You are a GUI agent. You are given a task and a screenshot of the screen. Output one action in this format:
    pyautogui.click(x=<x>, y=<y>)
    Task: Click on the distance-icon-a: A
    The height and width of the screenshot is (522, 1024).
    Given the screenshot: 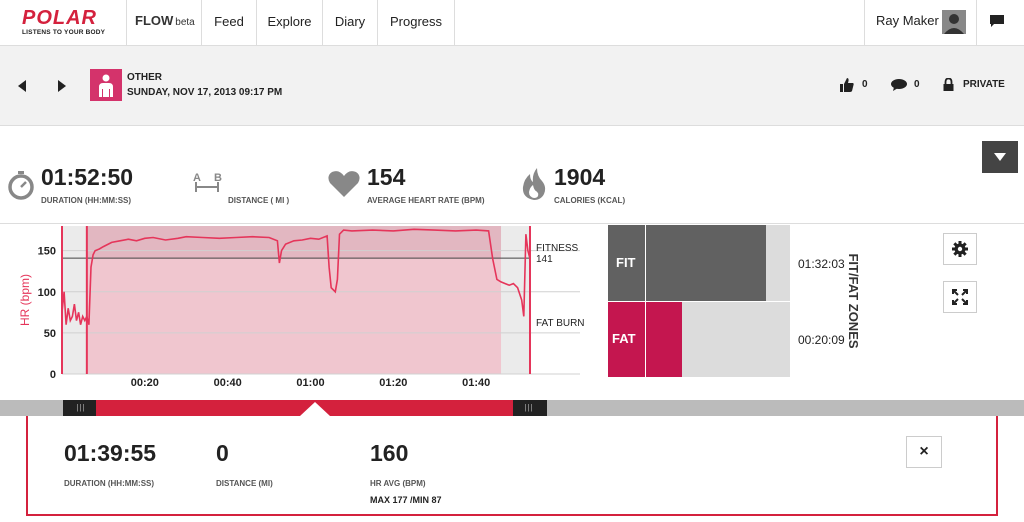 What is the action you would take?
    pyautogui.click(x=197, y=178)
    